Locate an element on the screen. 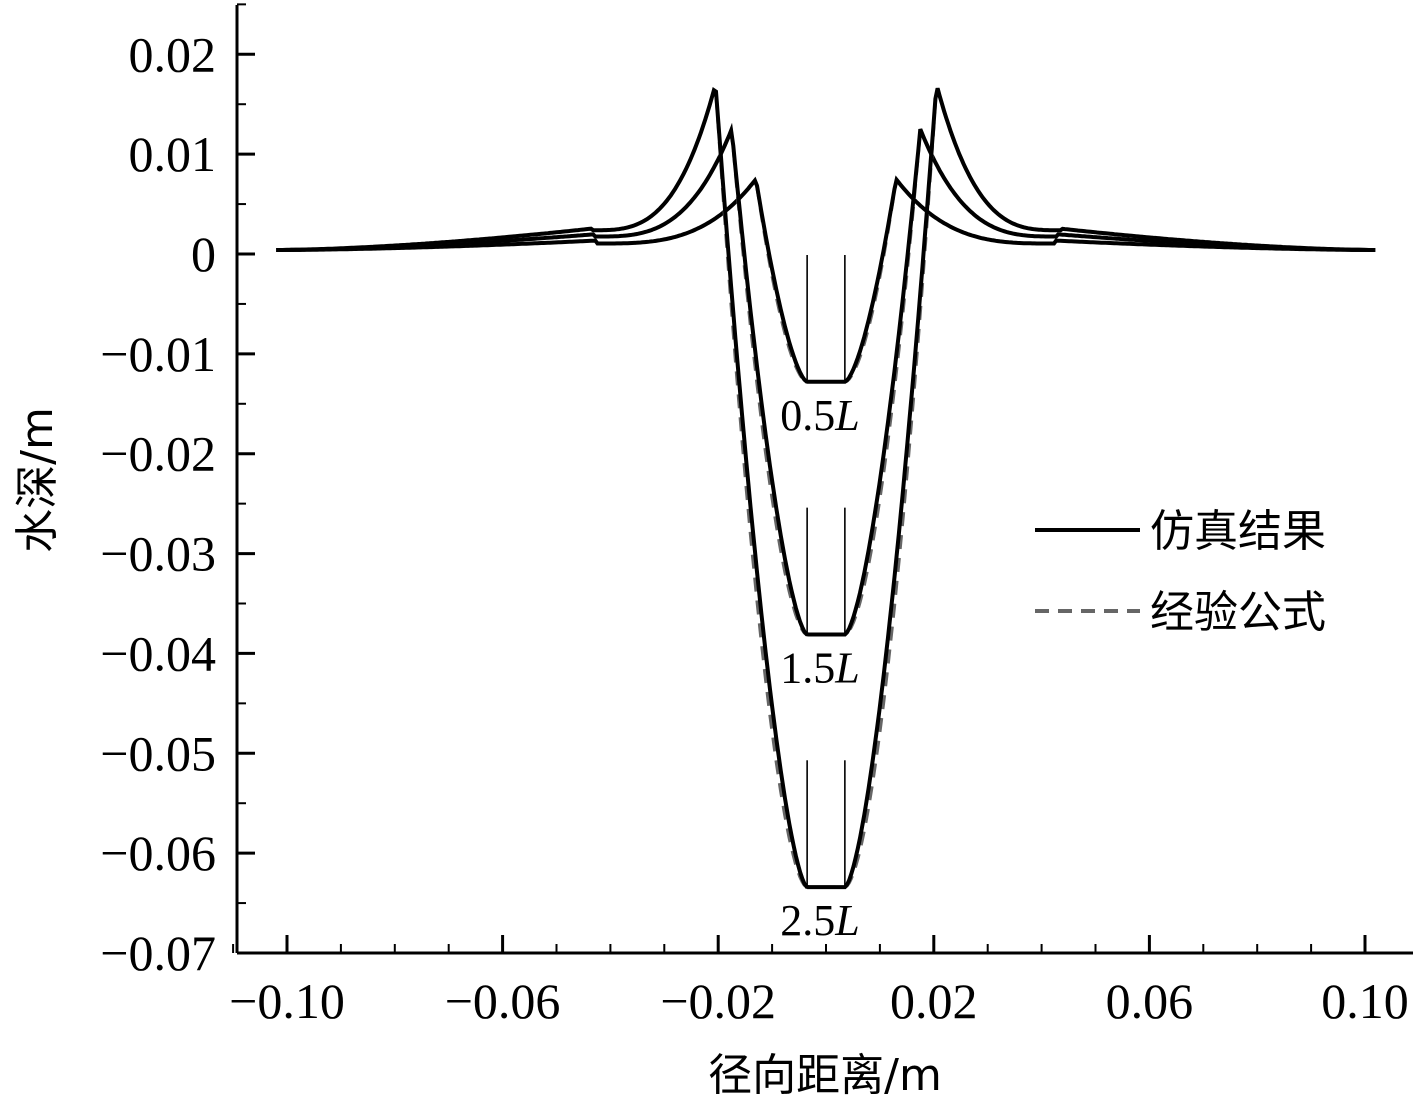 The image size is (1417, 1110). x-tick-label: −0.02 is located at coordinates (718, 1001).